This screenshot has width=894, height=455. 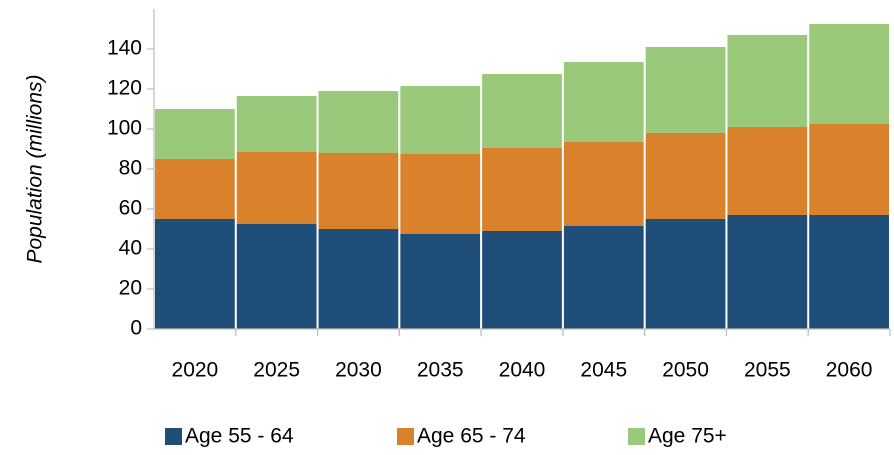 I want to click on y-tick-label: 120, so click(x=124, y=88).